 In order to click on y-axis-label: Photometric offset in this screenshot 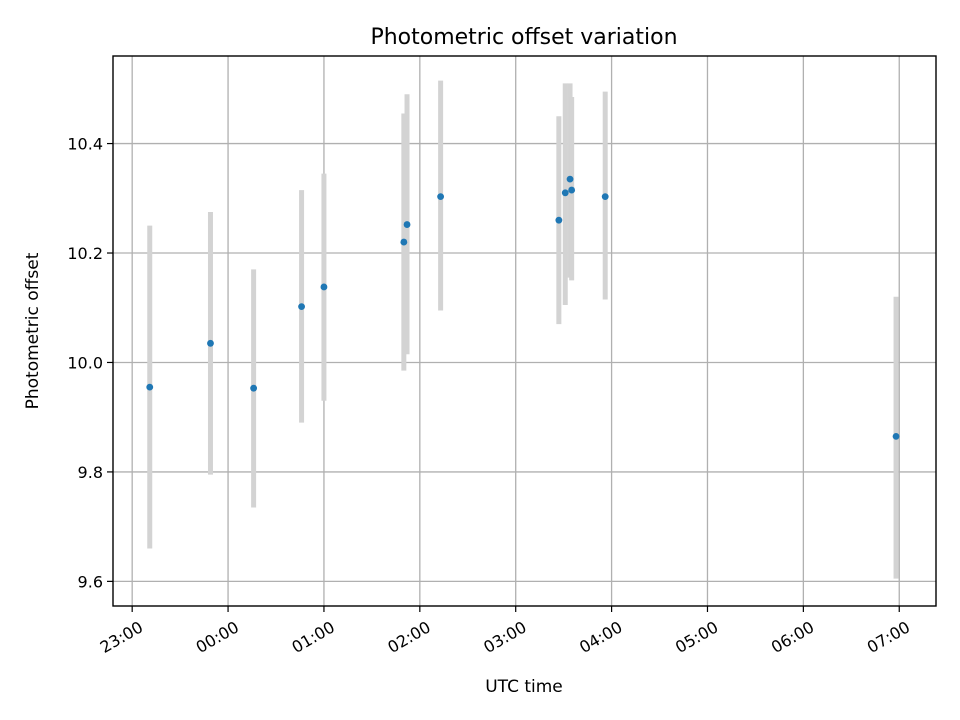, I will do `click(33, 330)`.